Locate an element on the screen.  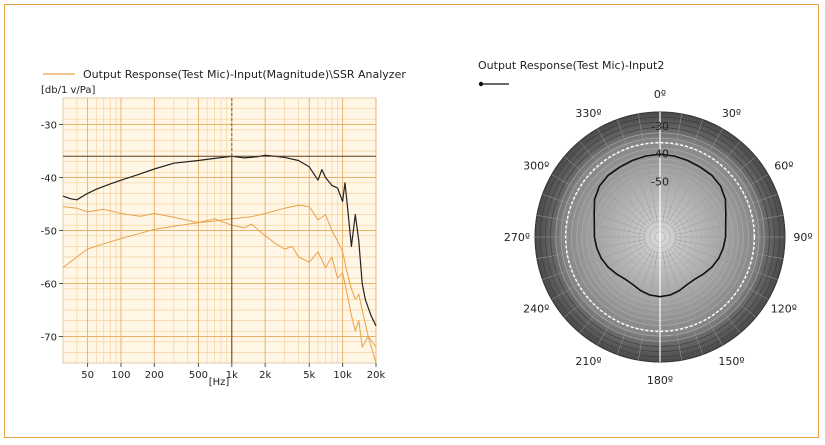
polar-angle-label: 240º is located at coordinates (536, 309).